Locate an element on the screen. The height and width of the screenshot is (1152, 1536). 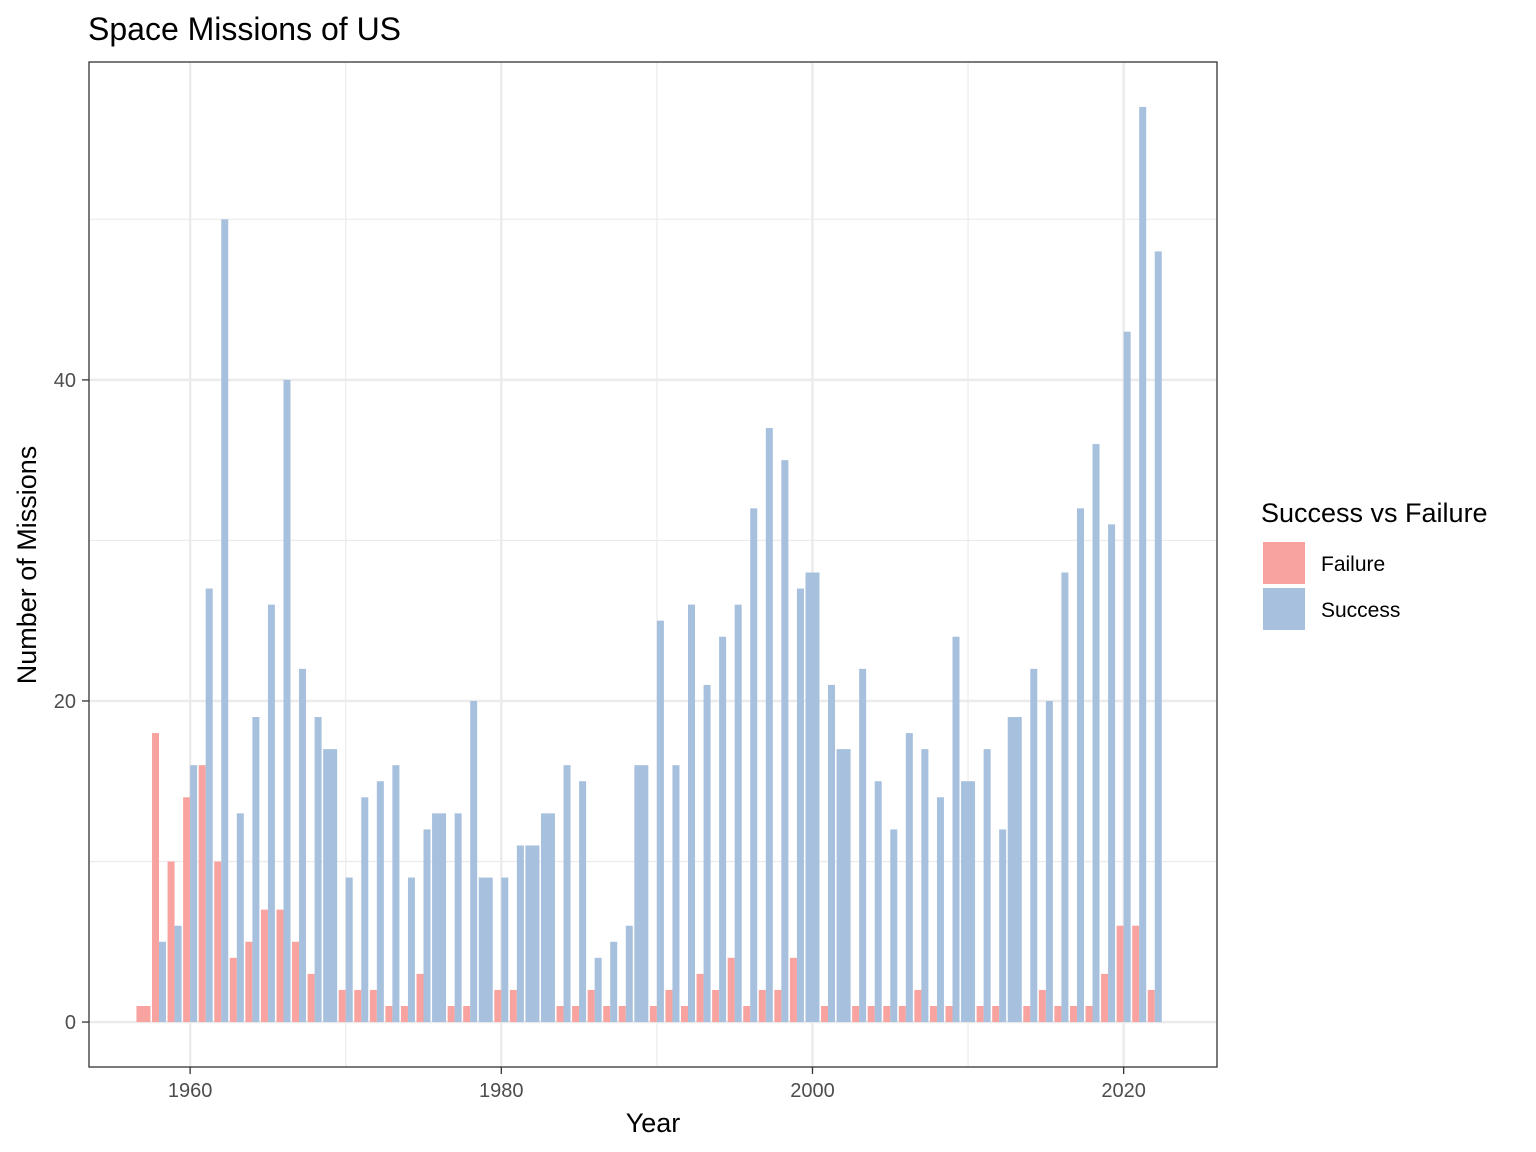
bar-failure-1980 is located at coordinates (497, 1006).